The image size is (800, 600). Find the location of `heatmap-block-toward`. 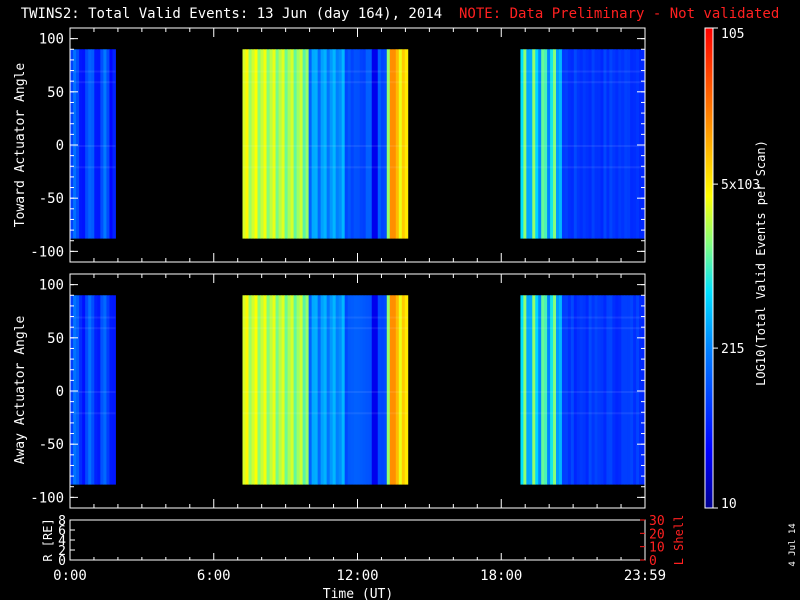

heatmap-block-toward is located at coordinates (325, 144).